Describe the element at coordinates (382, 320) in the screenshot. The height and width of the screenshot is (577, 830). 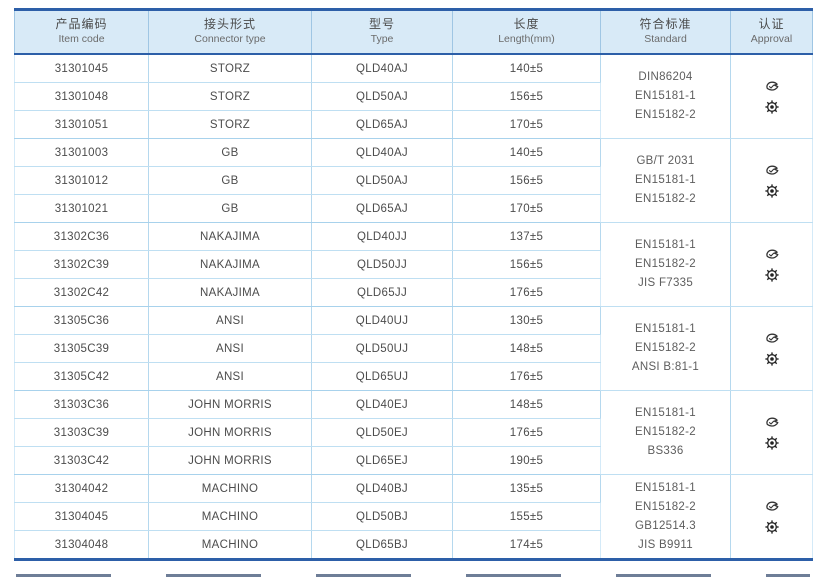
I see `type-cell: QLD40UJ` at that location.